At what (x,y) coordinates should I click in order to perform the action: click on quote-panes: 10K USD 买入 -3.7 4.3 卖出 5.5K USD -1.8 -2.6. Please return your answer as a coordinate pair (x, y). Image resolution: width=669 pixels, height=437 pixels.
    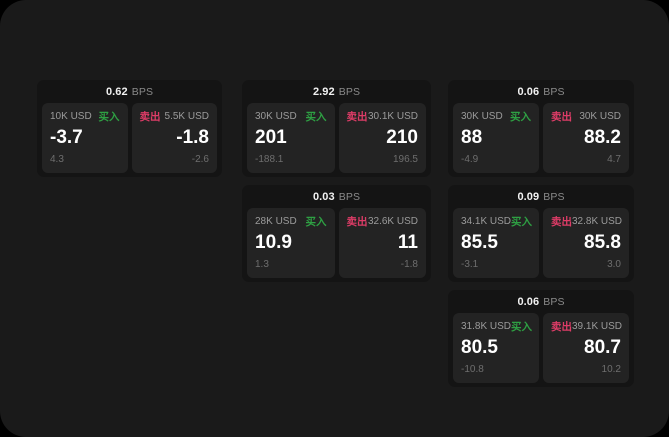
    Looking at the image, I should click on (129, 140).